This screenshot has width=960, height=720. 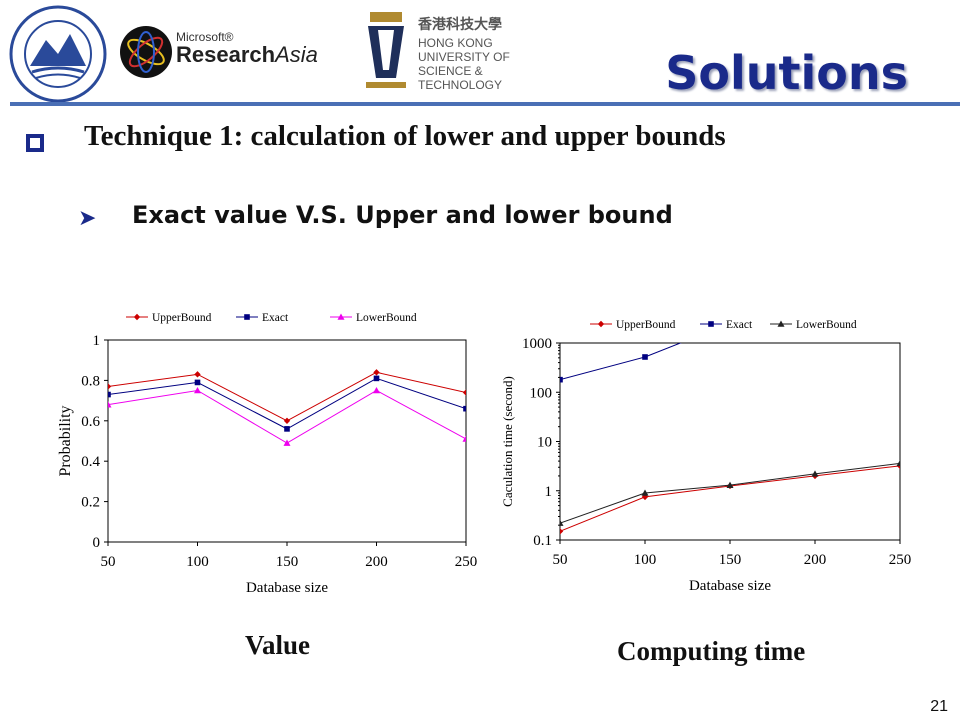 I want to click on y-axis-label: Caculation time (second), so click(x=507, y=441).